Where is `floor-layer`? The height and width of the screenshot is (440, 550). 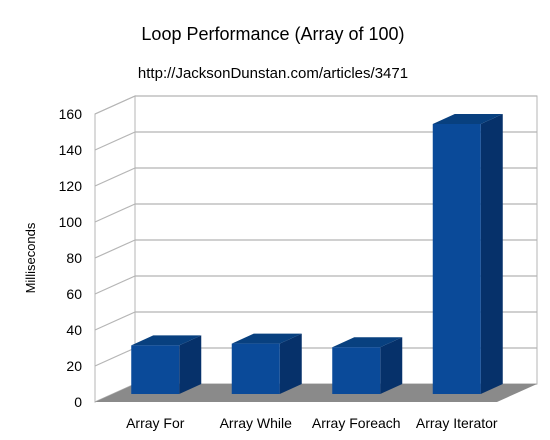
floor-layer is located at coordinates (316, 393).